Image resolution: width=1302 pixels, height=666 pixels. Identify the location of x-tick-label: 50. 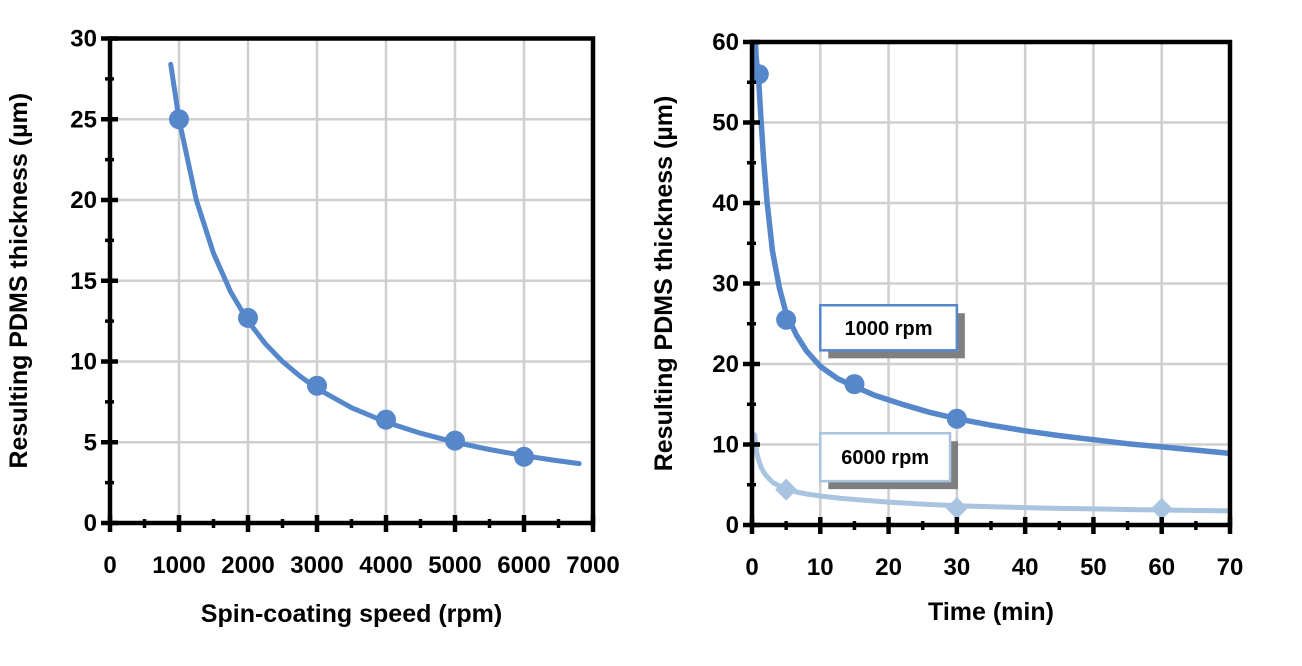
(1093, 567).